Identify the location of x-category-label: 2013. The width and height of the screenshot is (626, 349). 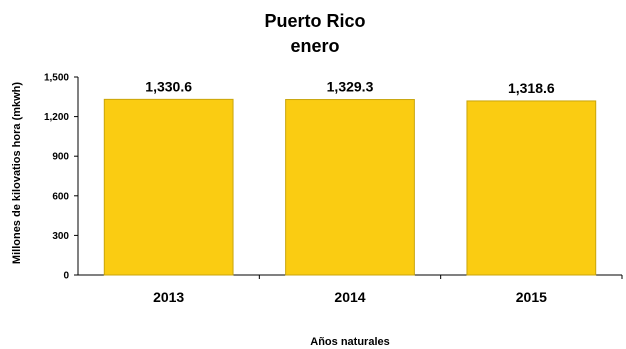
(168, 297).